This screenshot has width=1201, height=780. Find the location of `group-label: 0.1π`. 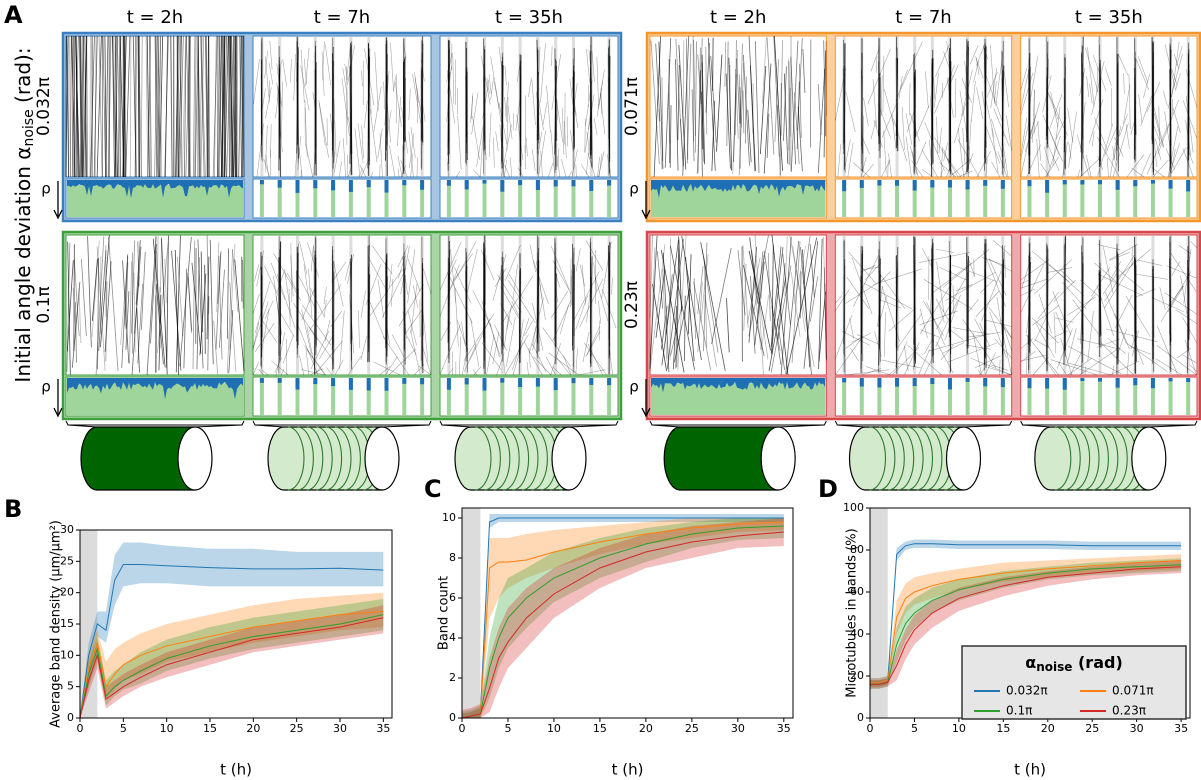

group-label: 0.1π is located at coordinates (44, 304).